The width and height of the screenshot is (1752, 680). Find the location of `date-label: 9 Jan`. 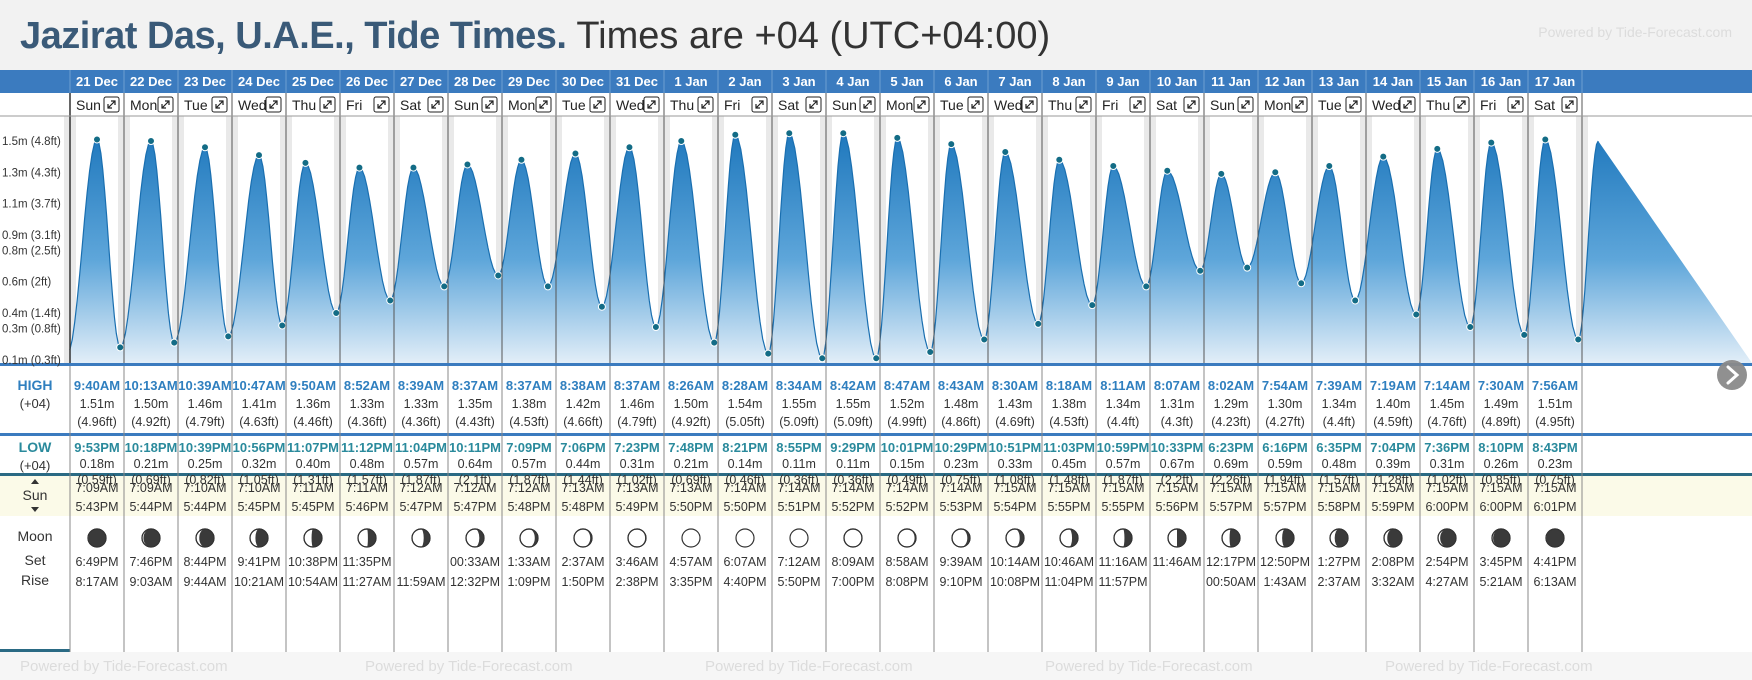

date-label: 9 Jan is located at coordinates (1122, 81).